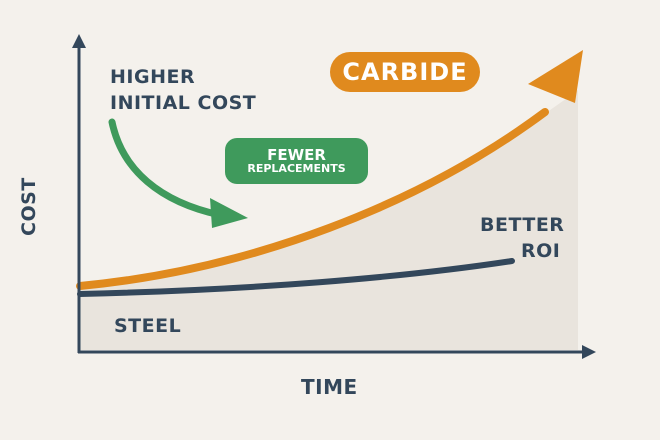  What do you see at coordinates (153, 77) in the screenshot?
I see `higher-cost-label-line1: HIGHER` at bounding box center [153, 77].